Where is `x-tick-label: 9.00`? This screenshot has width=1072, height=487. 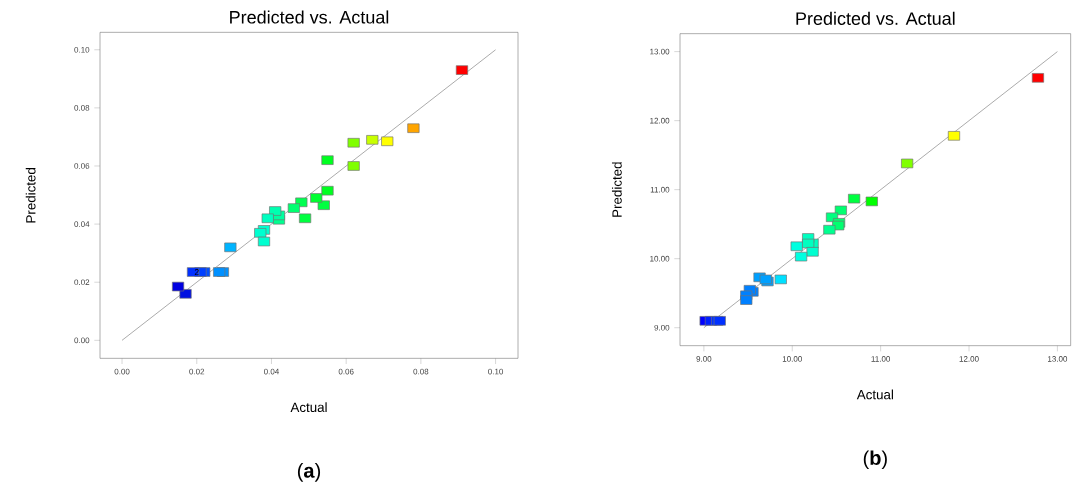 x-tick-label: 9.00 is located at coordinates (704, 359).